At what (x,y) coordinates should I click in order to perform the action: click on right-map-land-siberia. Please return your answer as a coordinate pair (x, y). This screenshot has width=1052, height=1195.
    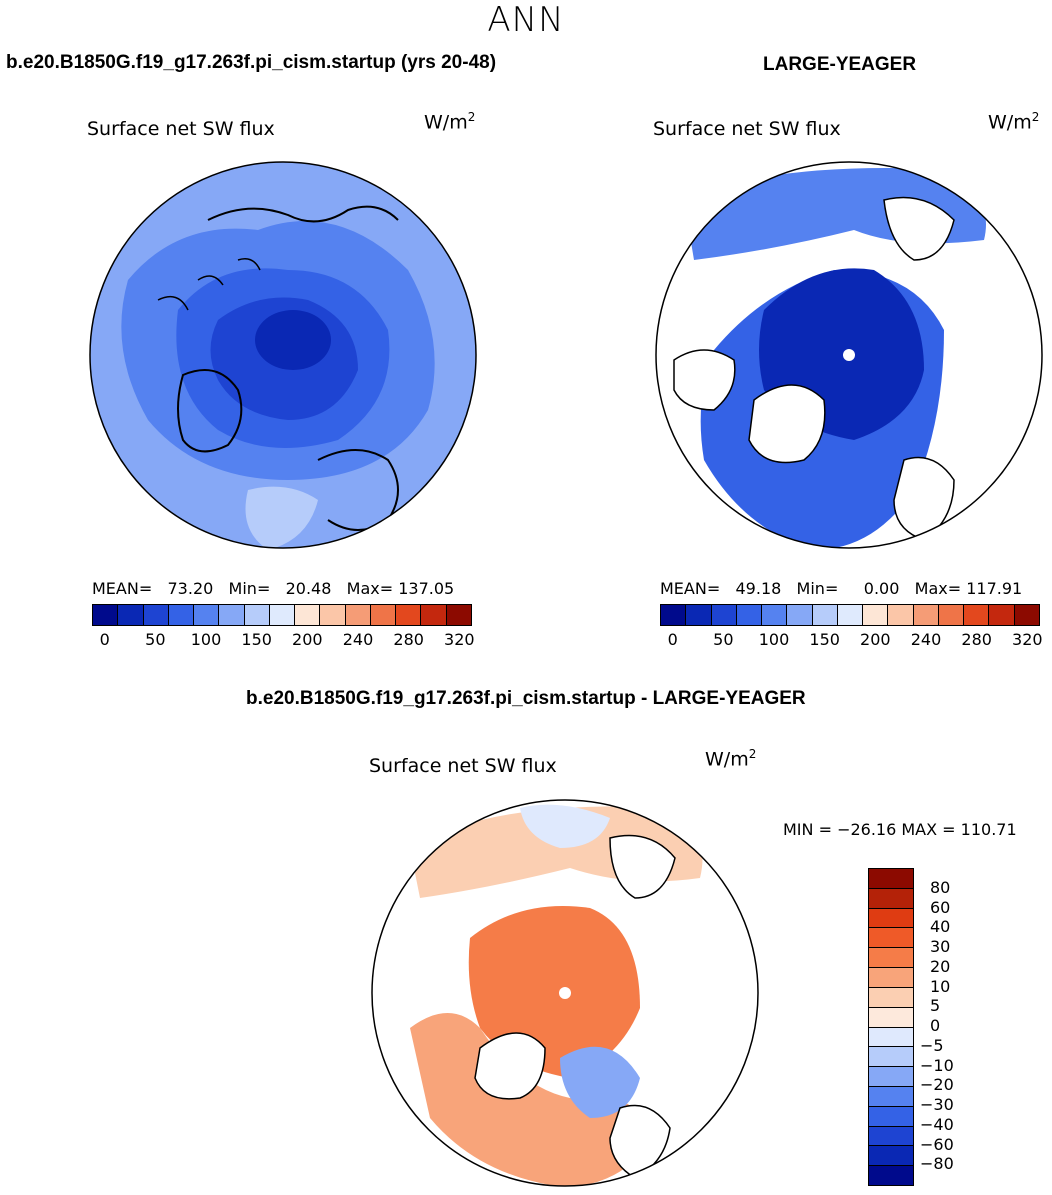
    Looking at the image, I should click on (919, 228).